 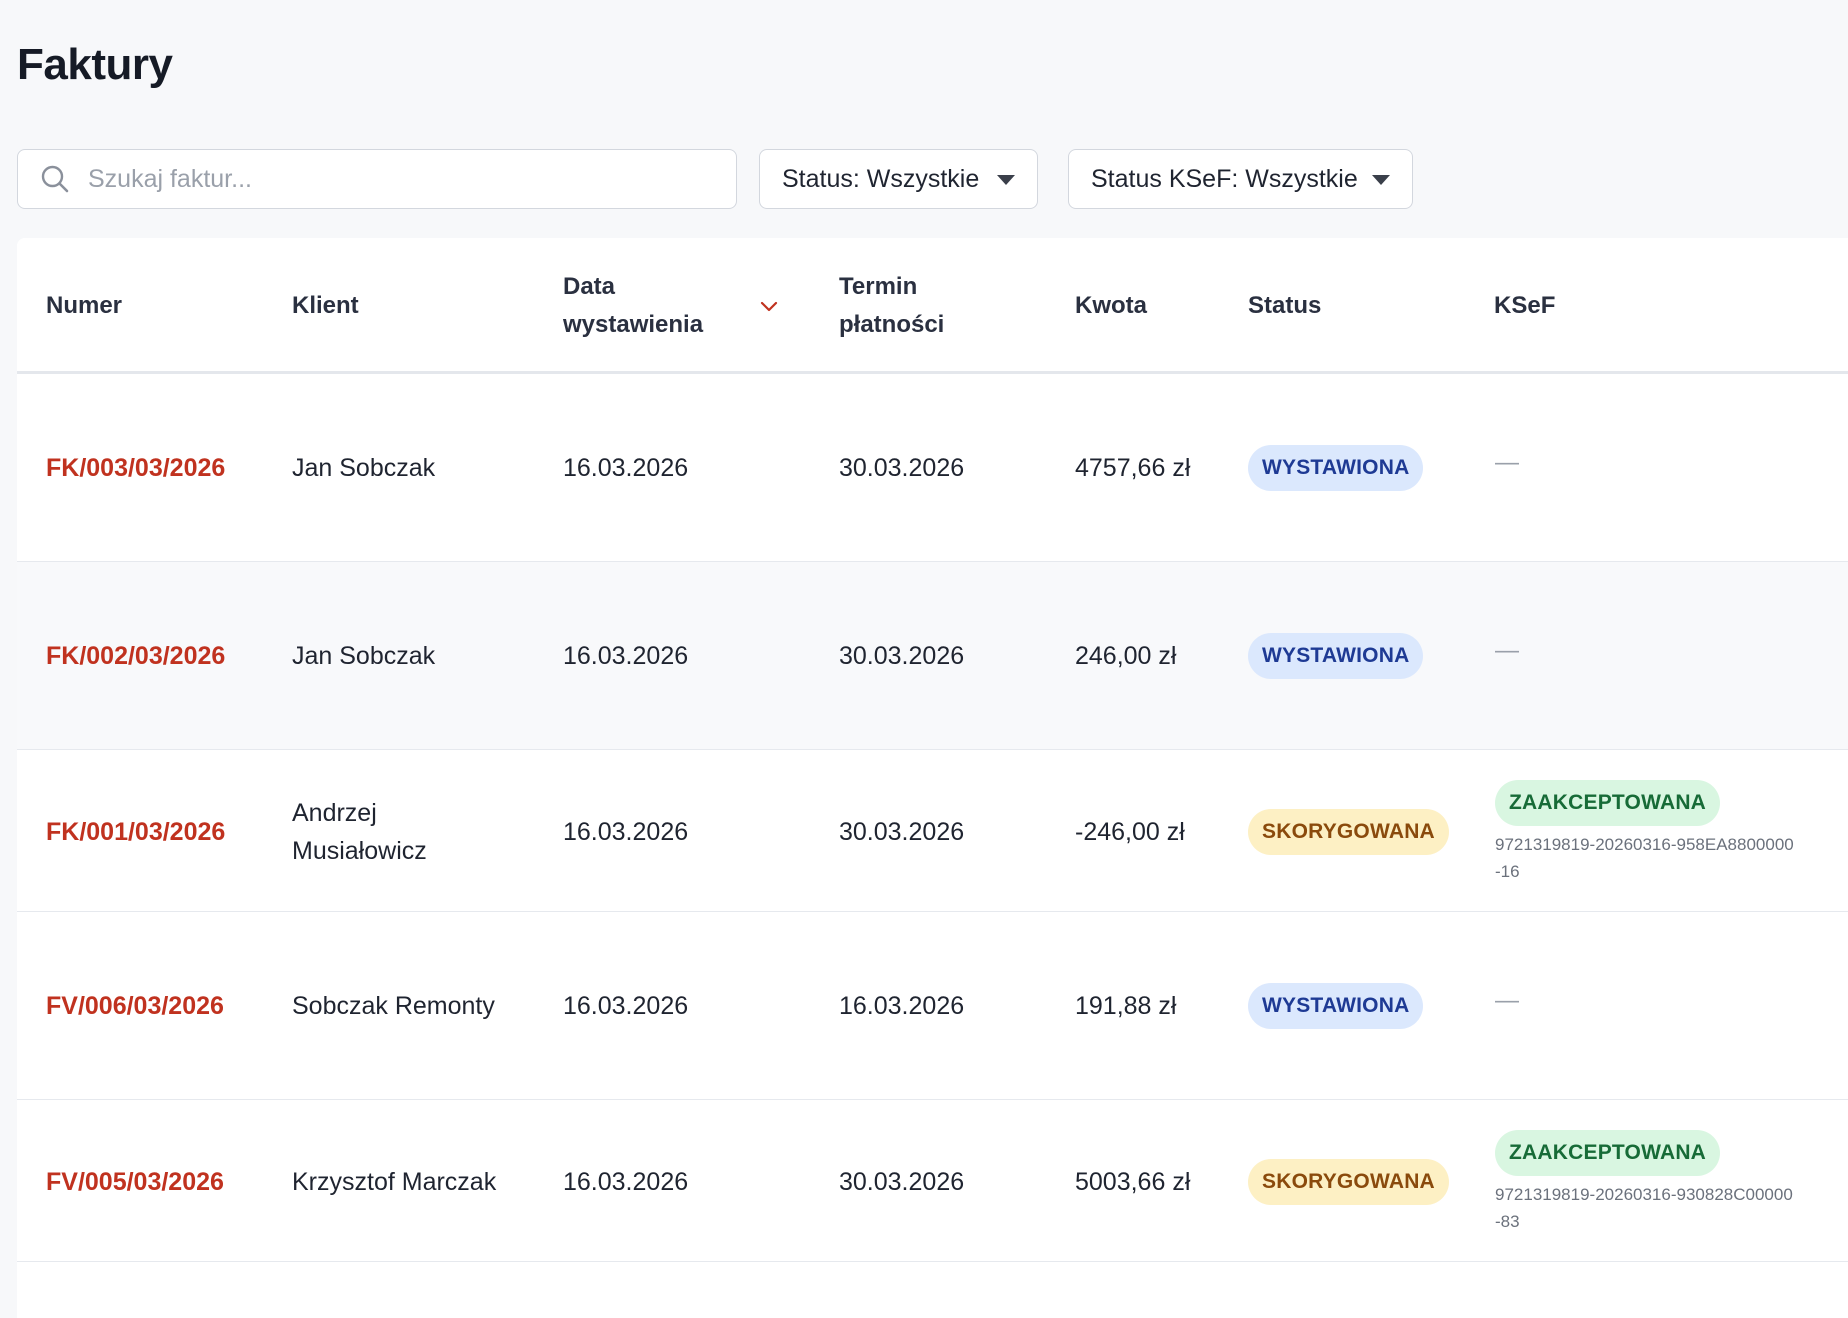 I want to click on amount: 4757,66 zł, so click(x=1133, y=468).